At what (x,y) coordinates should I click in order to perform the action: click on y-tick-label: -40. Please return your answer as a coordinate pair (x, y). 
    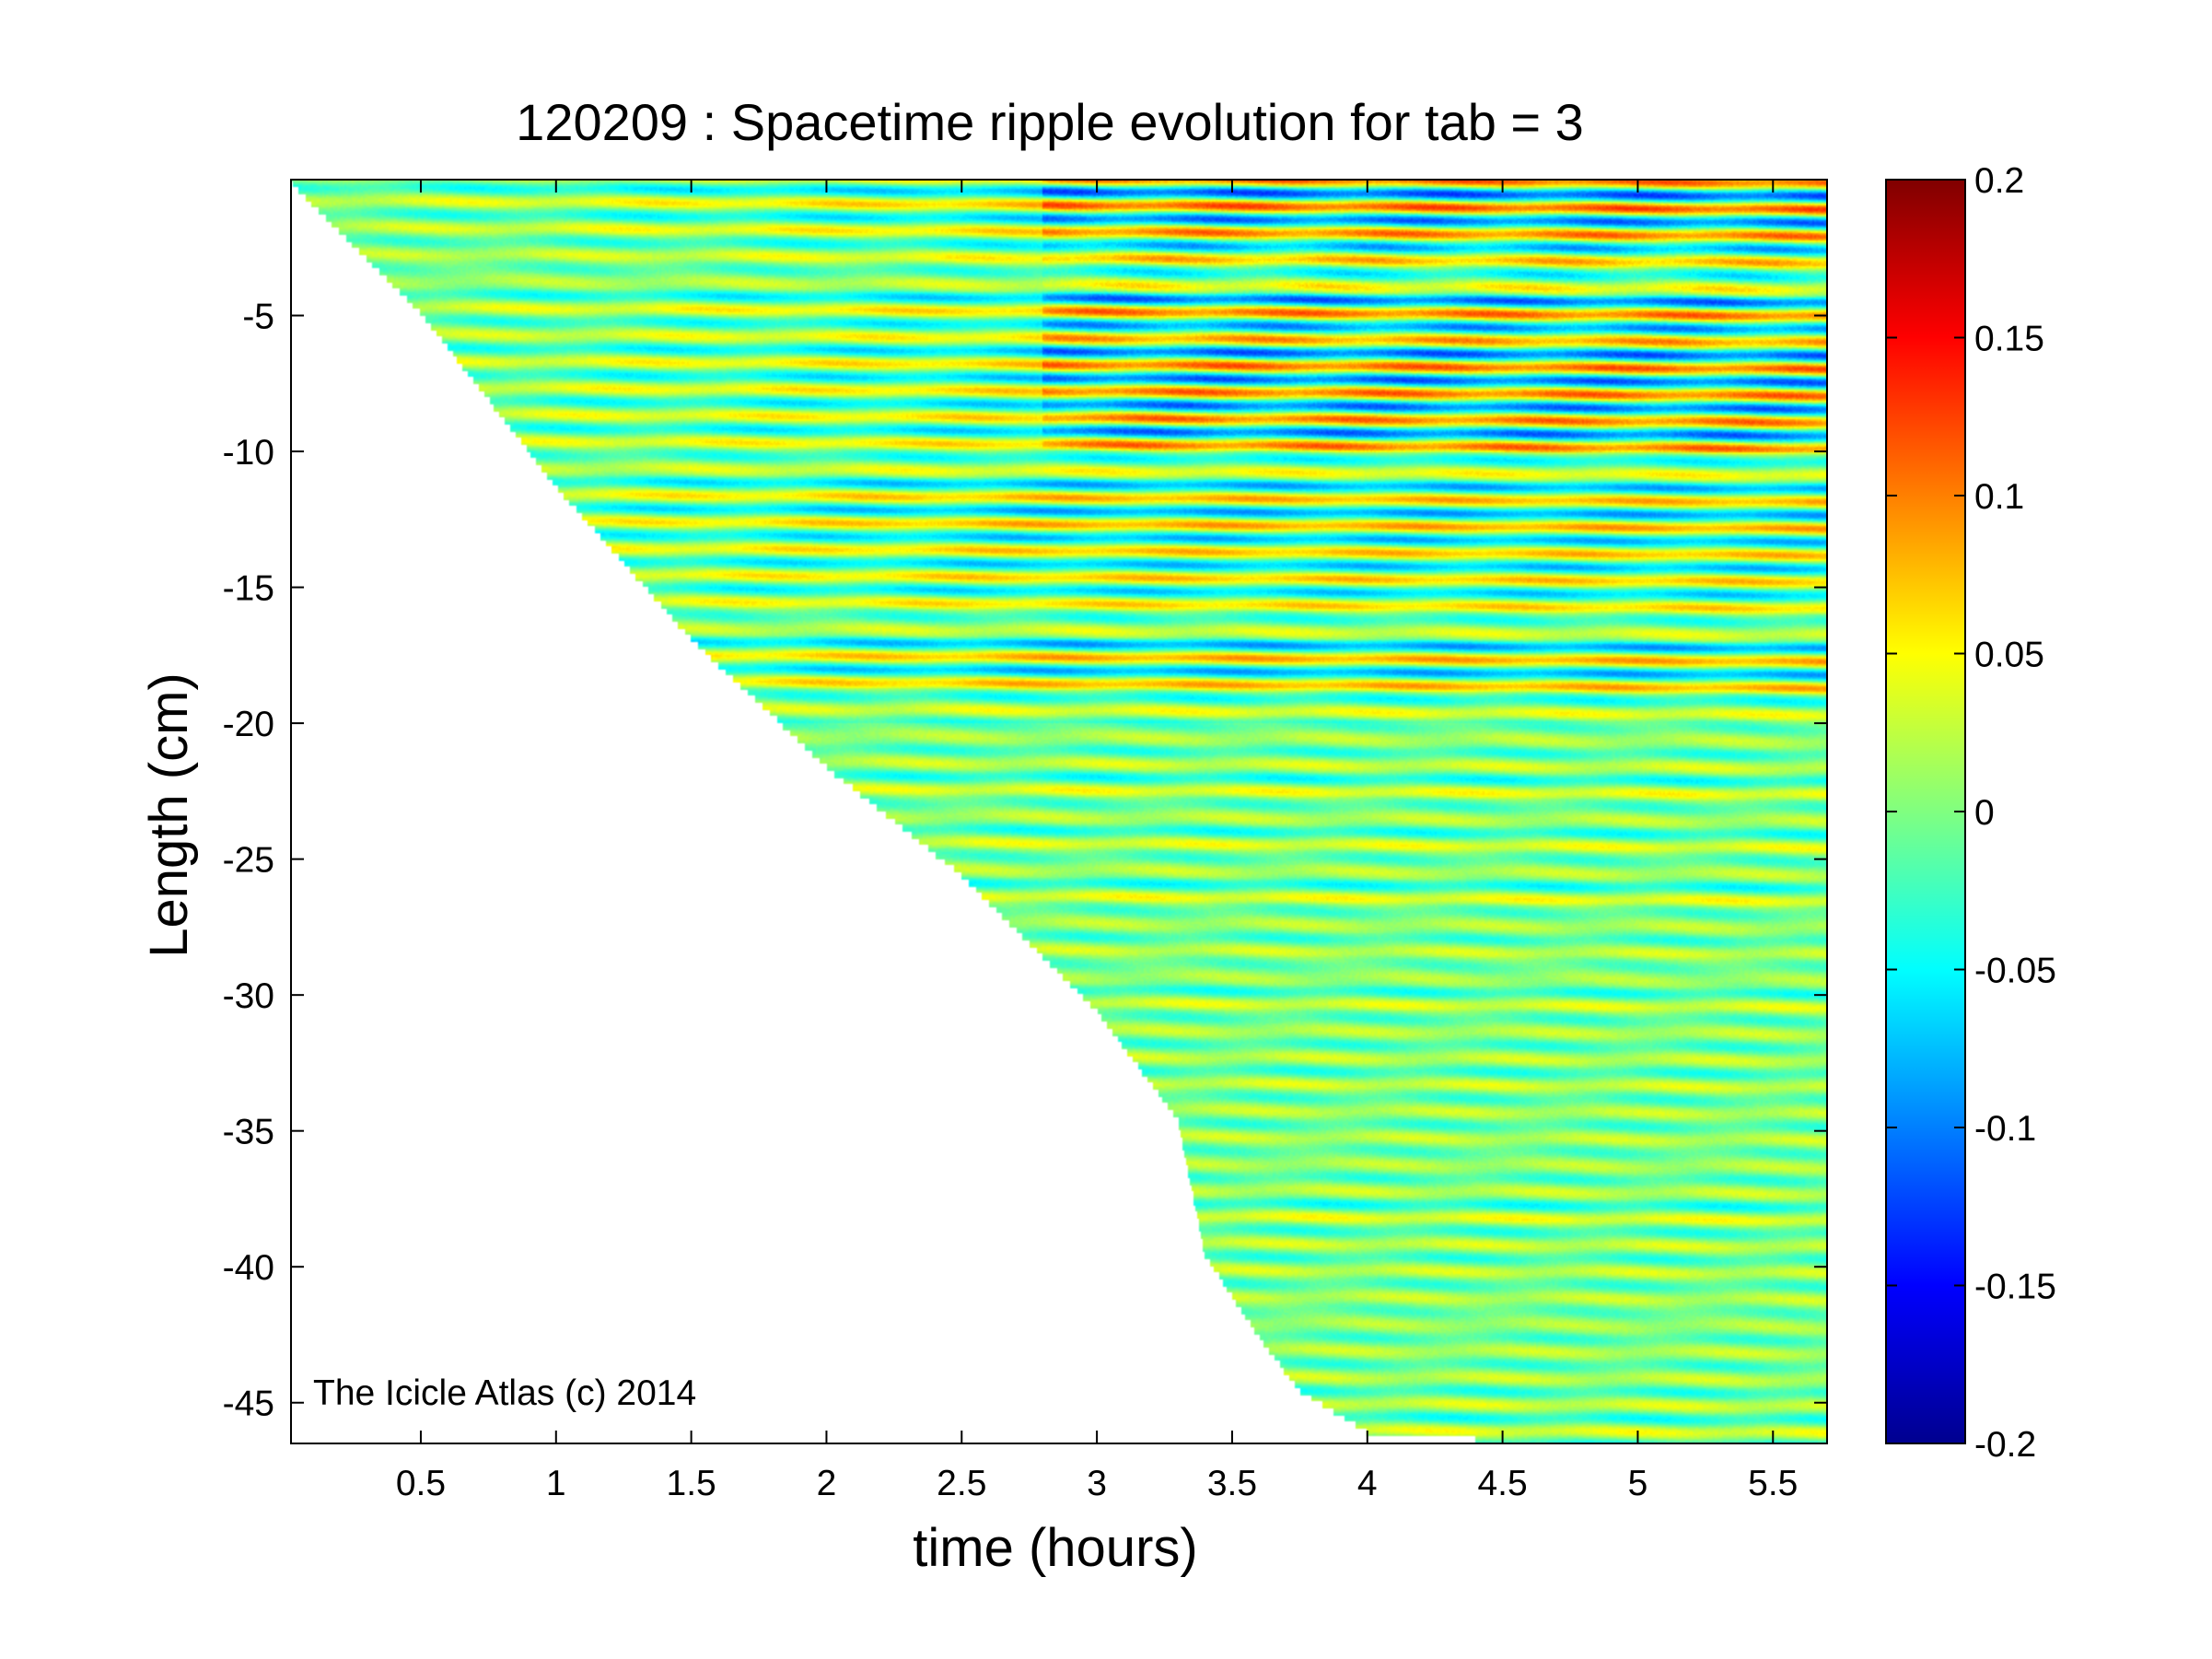
    Looking at the image, I should click on (248, 1268).